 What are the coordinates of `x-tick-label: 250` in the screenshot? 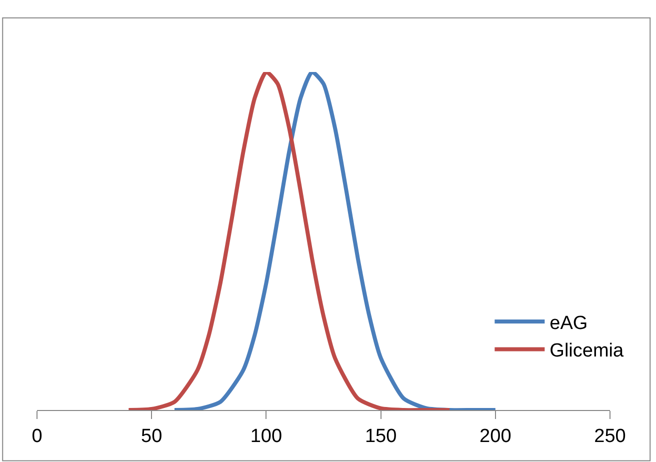 It's located at (610, 436).